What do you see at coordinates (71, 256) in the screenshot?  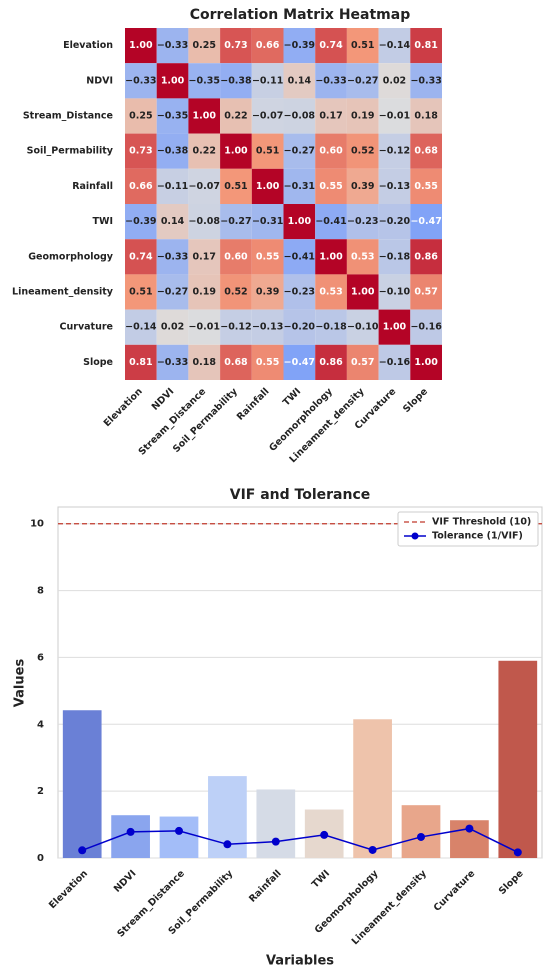 I see `row-label: Geomorphology` at bounding box center [71, 256].